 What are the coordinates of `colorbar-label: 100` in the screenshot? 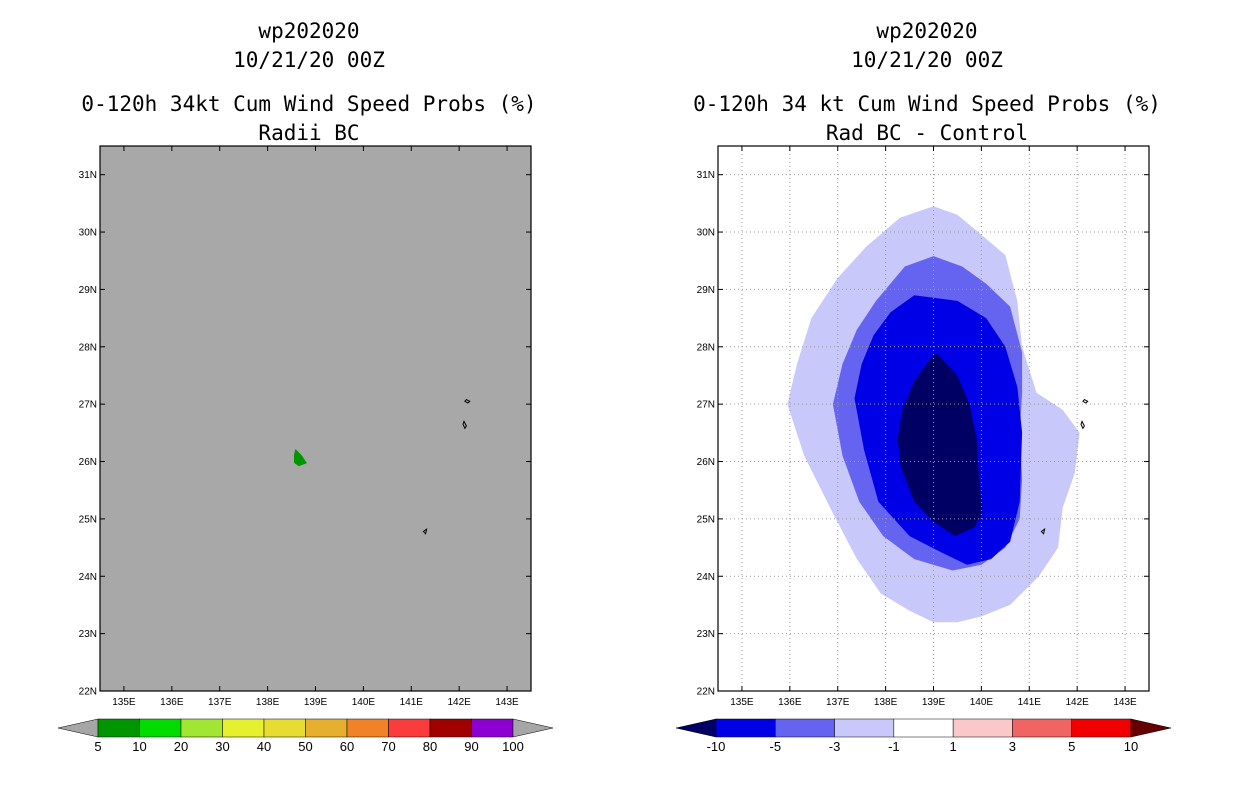 It's located at (513, 746).